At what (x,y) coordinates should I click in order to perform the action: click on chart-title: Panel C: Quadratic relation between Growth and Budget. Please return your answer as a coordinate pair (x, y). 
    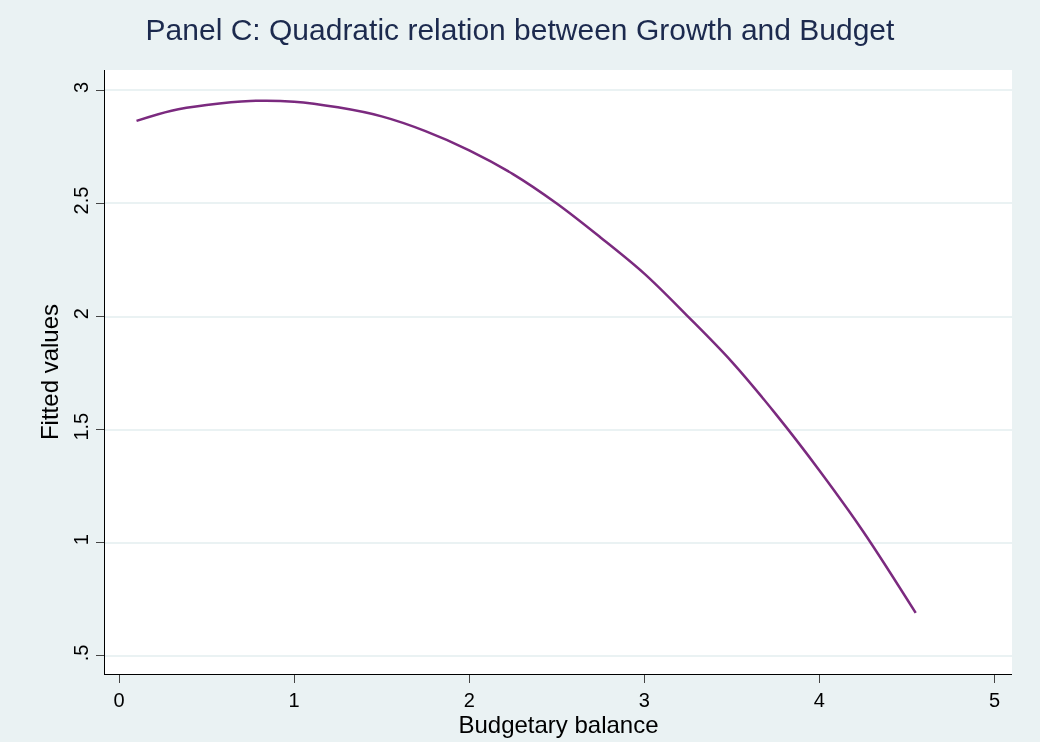
    Looking at the image, I should click on (520, 29).